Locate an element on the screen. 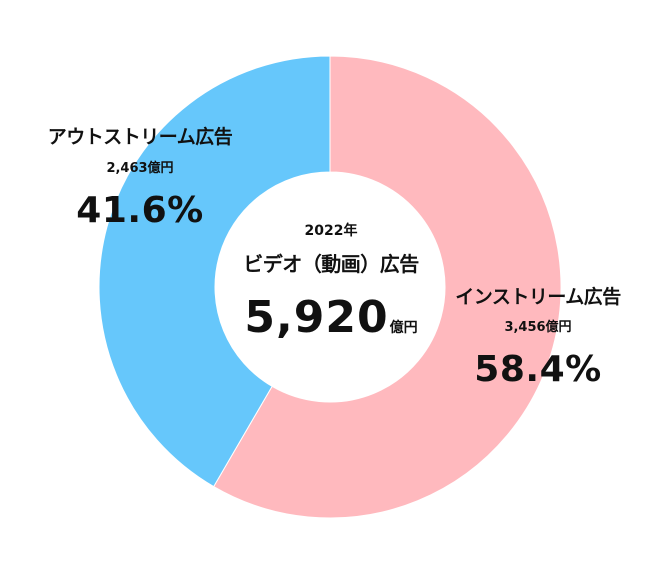  center-total: 5,920億円 is located at coordinates (330, 317).